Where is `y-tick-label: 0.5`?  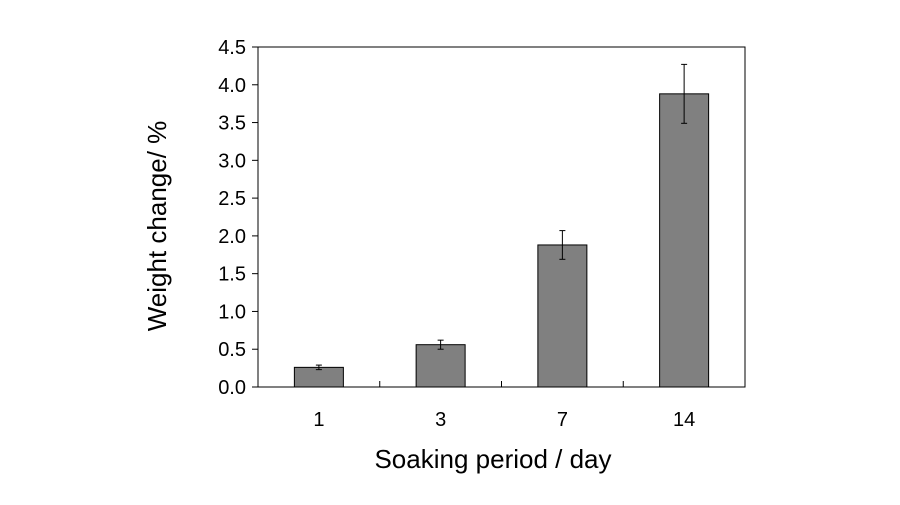 y-tick-label: 0.5 is located at coordinates (232, 350).